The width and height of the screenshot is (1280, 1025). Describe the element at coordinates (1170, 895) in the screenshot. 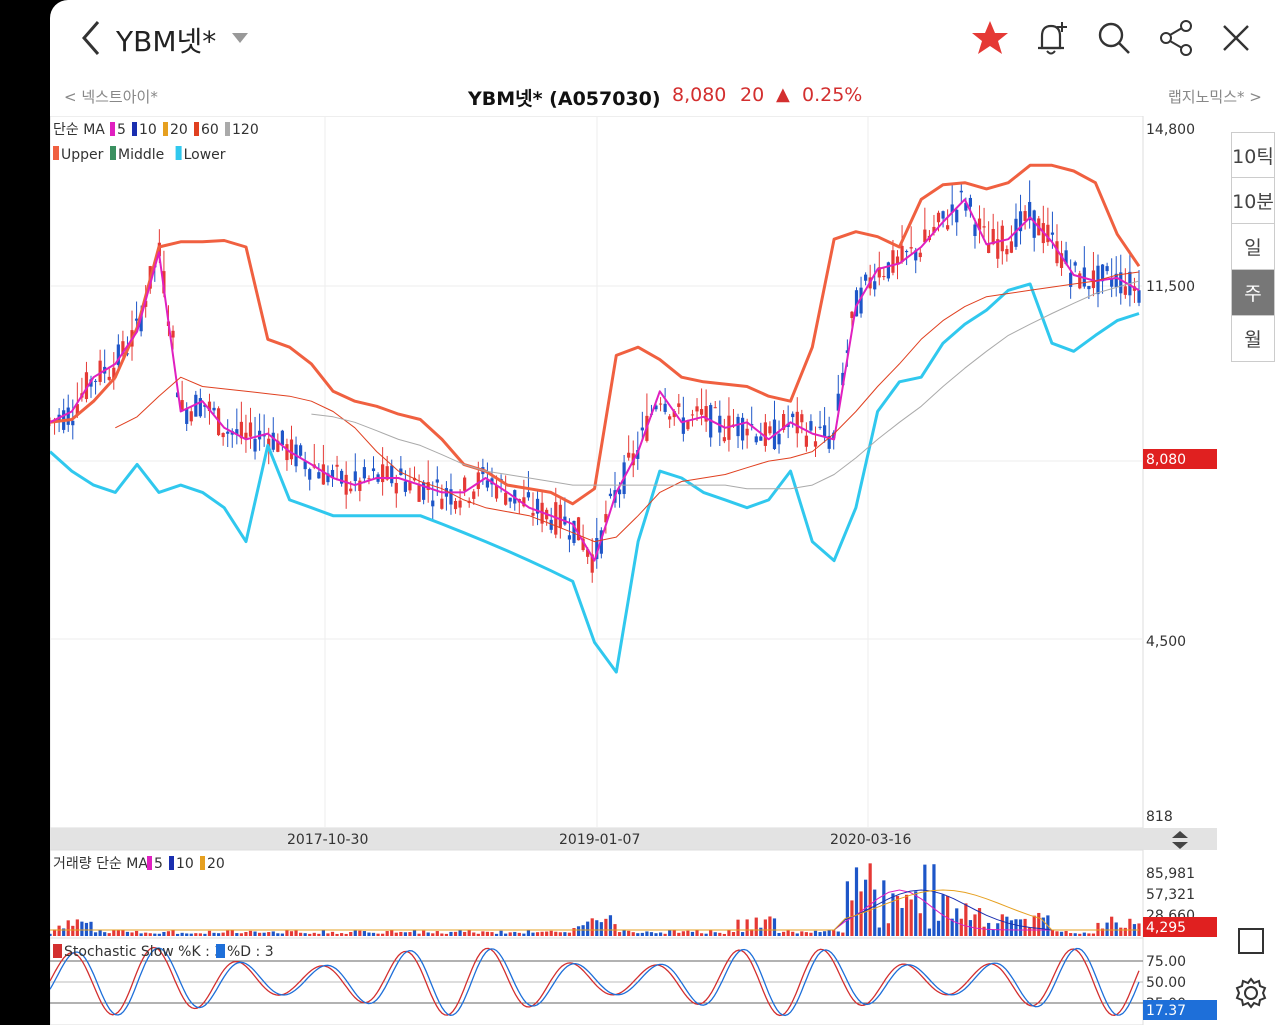

I see `volume-tick: 57,321` at that location.